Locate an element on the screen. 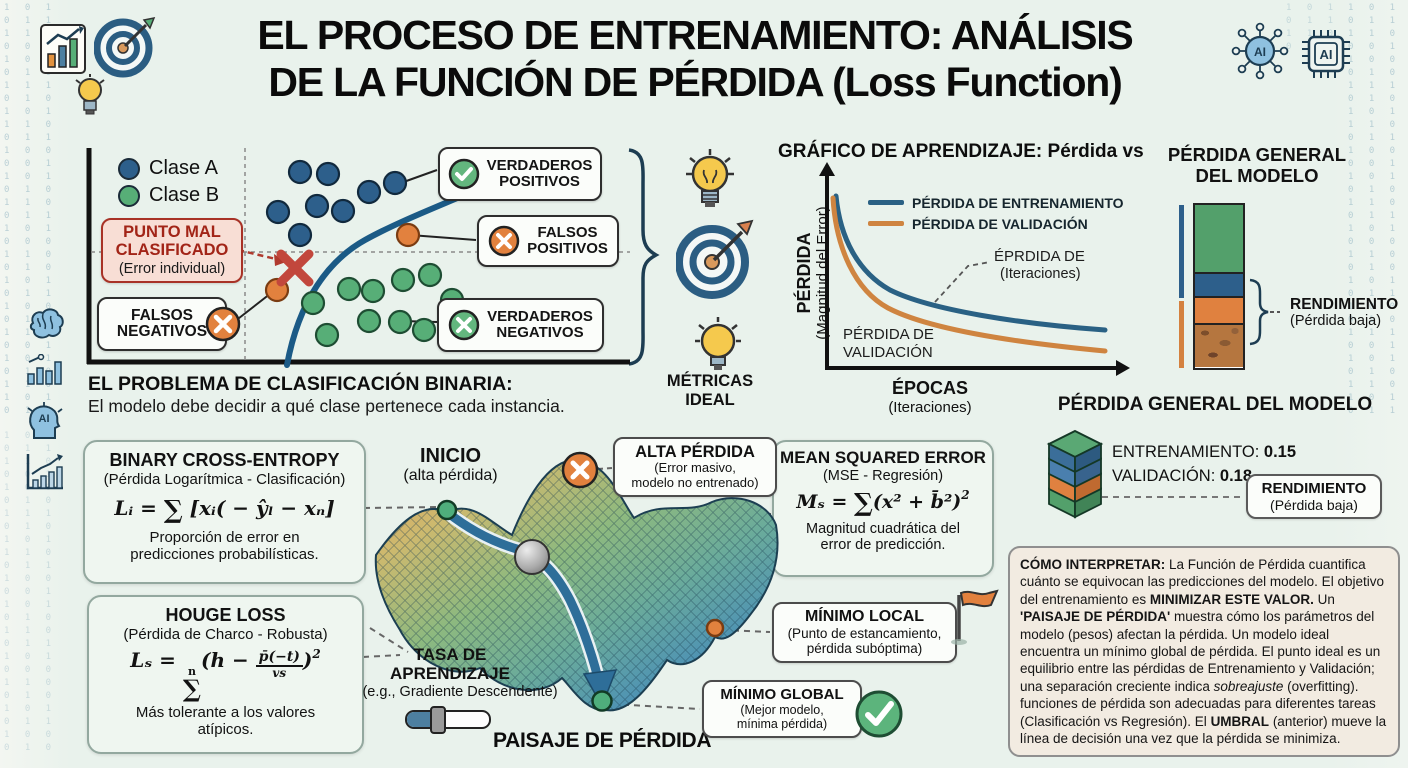 The image size is (1408, 768). bce-subtitle: (Pérdida Logarítmica - Clasificación) is located at coordinates (224, 479).